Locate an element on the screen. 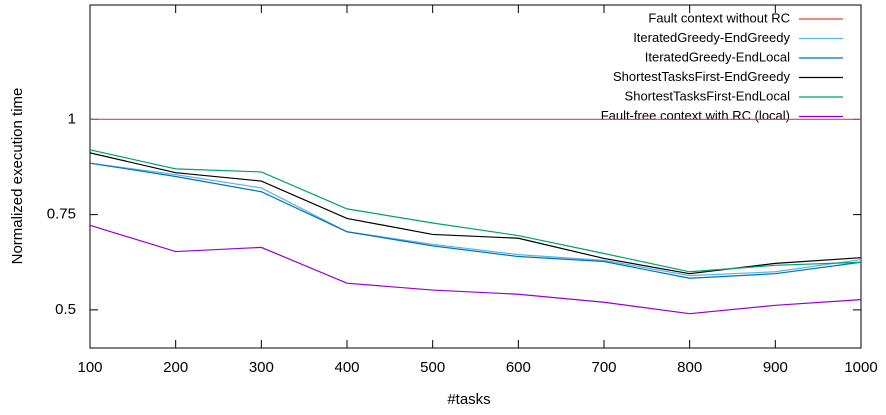  x-tick-label: 700 is located at coordinates (603, 367).